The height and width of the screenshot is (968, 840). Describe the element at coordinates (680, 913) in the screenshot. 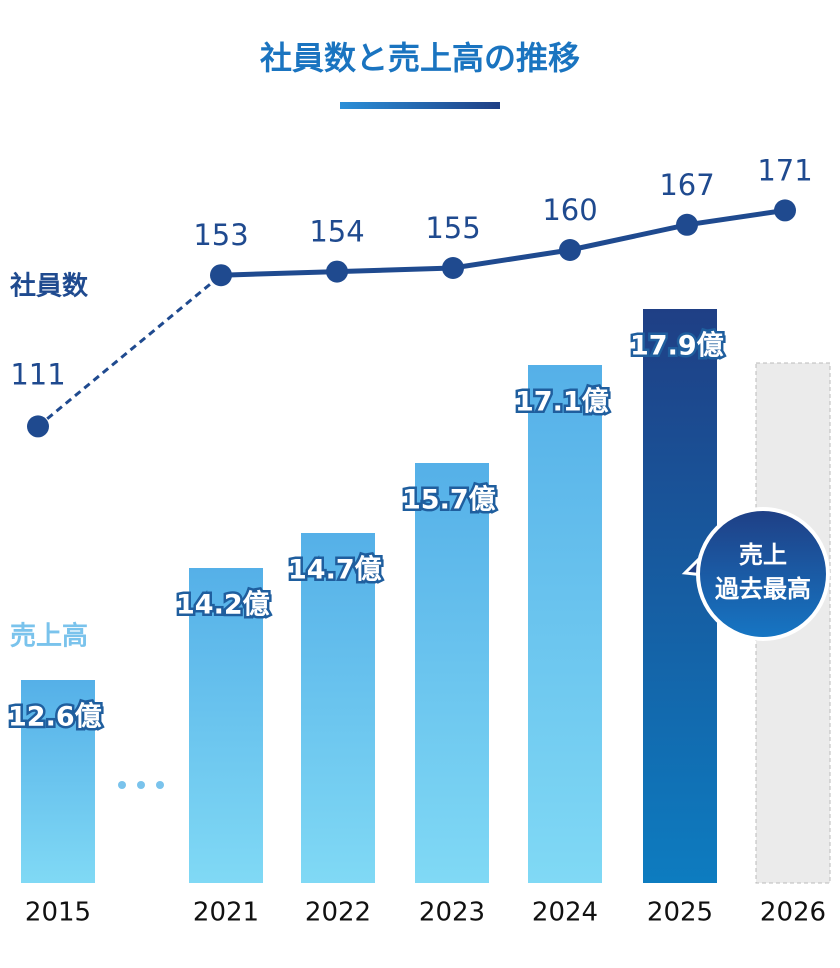

I see `x-tick-label: 2025` at that location.